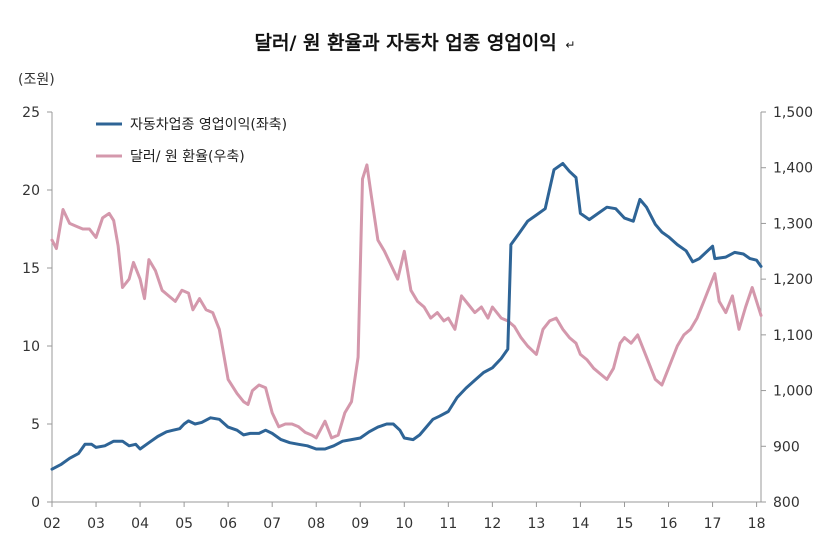 Image resolution: width=840 pixels, height=546 pixels. What do you see at coordinates (360, 524) in the screenshot?
I see `x-axis-tick-label: 09` at bounding box center [360, 524].